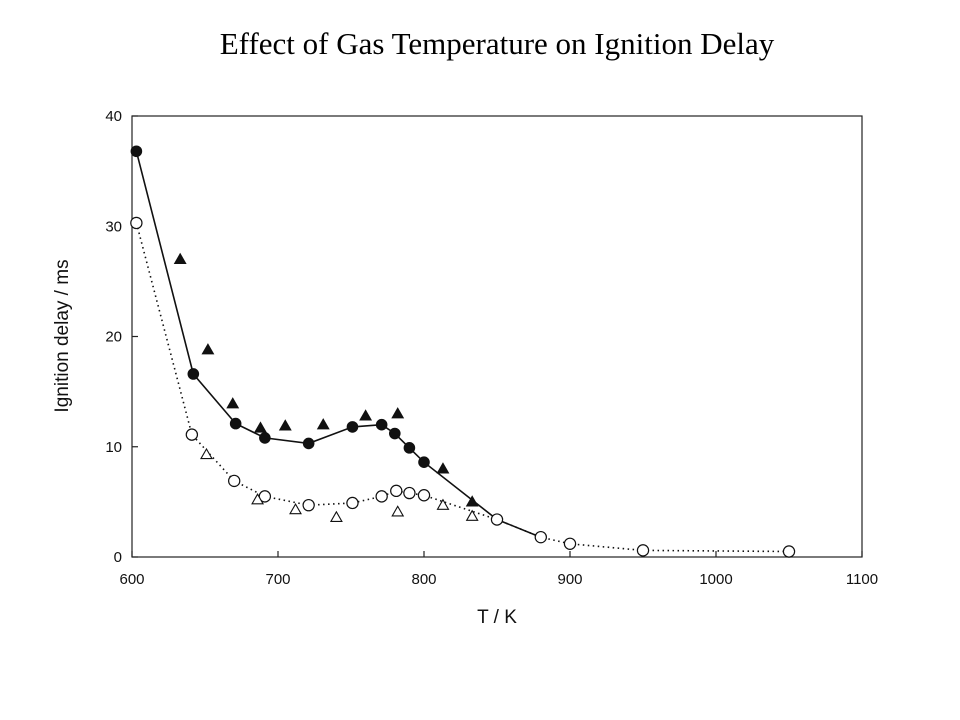  I want to click on x-tick-label: 700, so click(277, 579).